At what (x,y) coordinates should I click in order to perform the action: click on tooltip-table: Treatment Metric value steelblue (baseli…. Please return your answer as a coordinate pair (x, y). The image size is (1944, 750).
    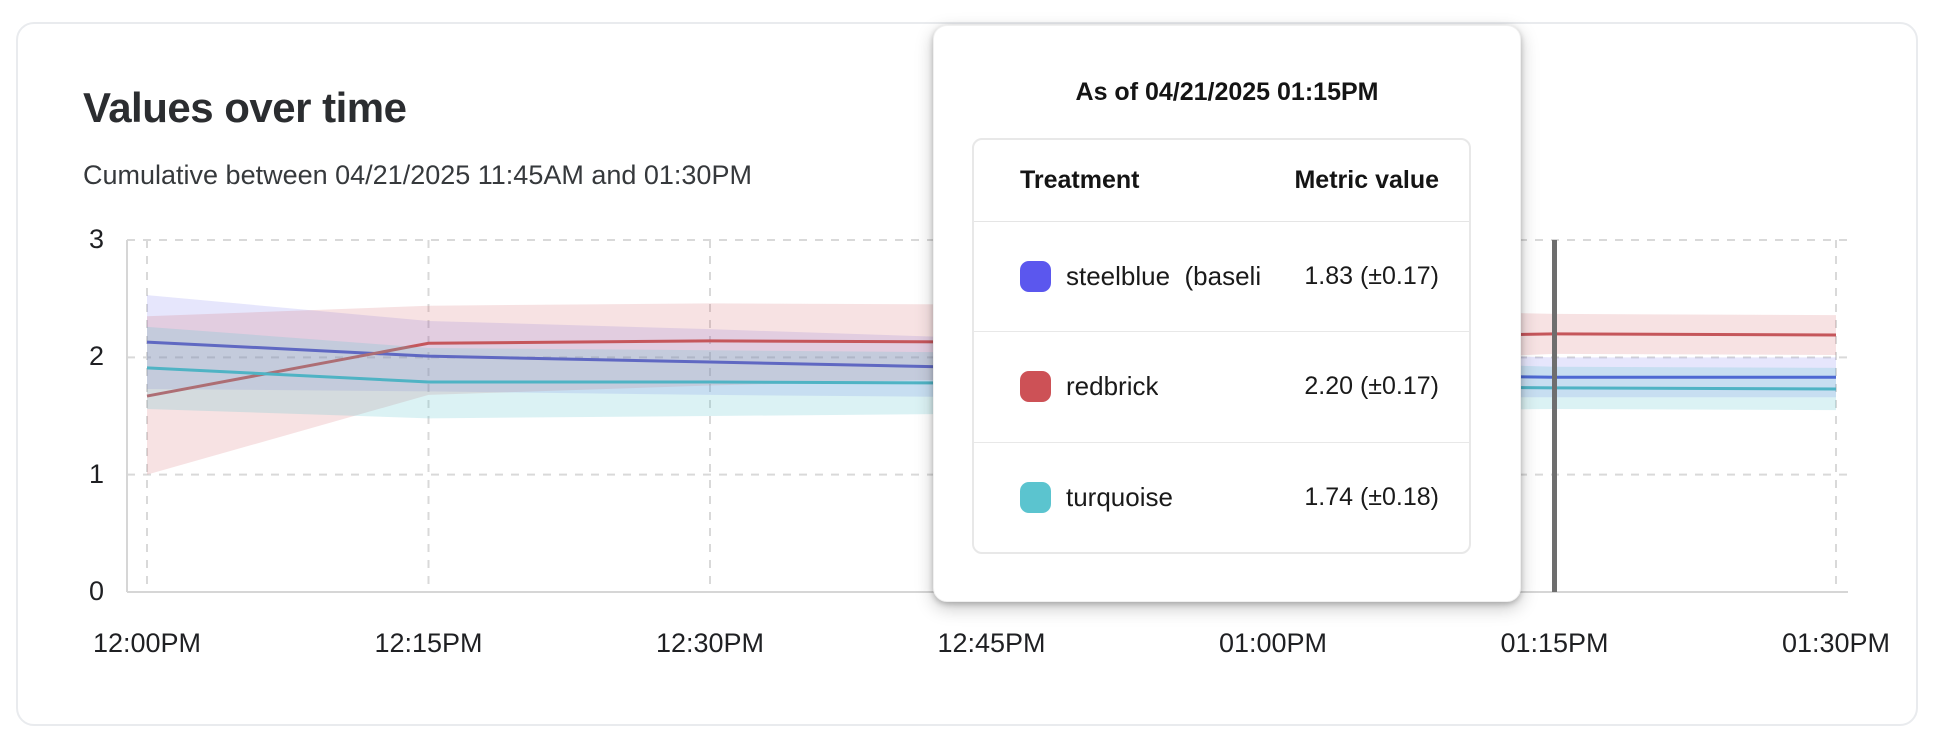
    Looking at the image, I should click on (1221, 346).